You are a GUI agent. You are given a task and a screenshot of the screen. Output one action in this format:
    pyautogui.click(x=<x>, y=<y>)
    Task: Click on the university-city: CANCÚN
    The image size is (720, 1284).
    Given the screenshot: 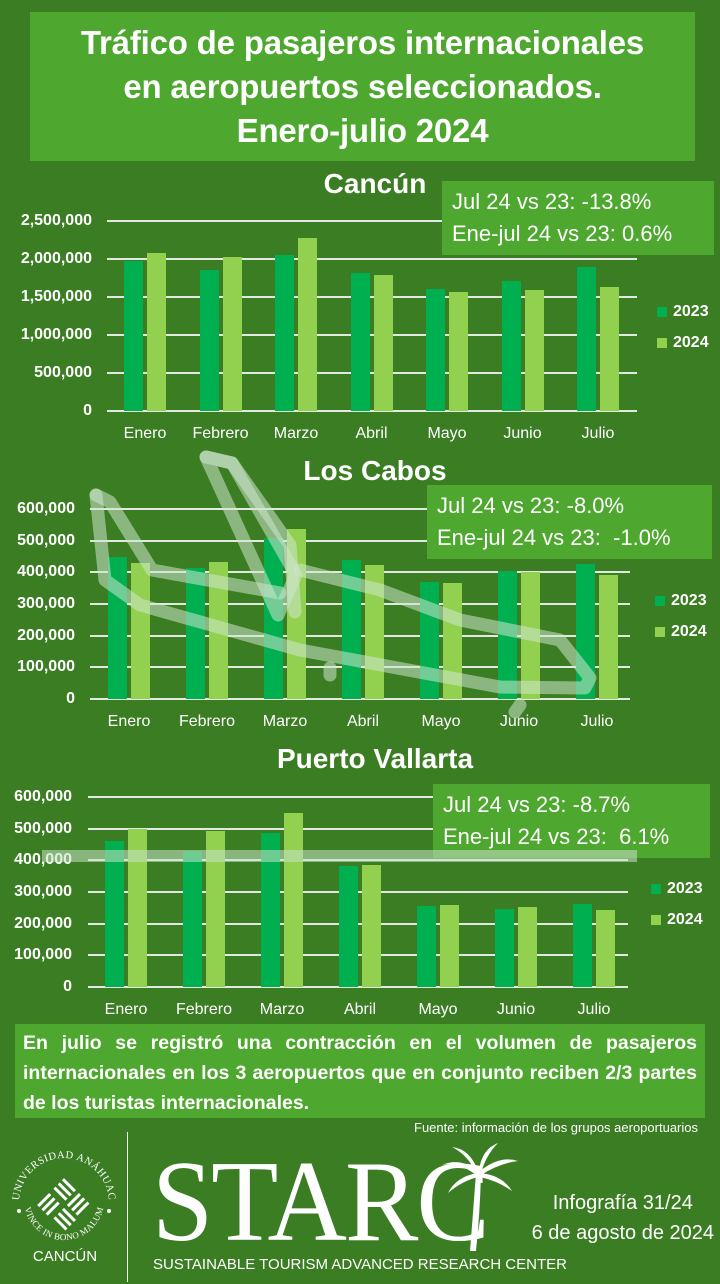 What is the action you would take?
    pyautogui.click(x=65, y=1256)
    